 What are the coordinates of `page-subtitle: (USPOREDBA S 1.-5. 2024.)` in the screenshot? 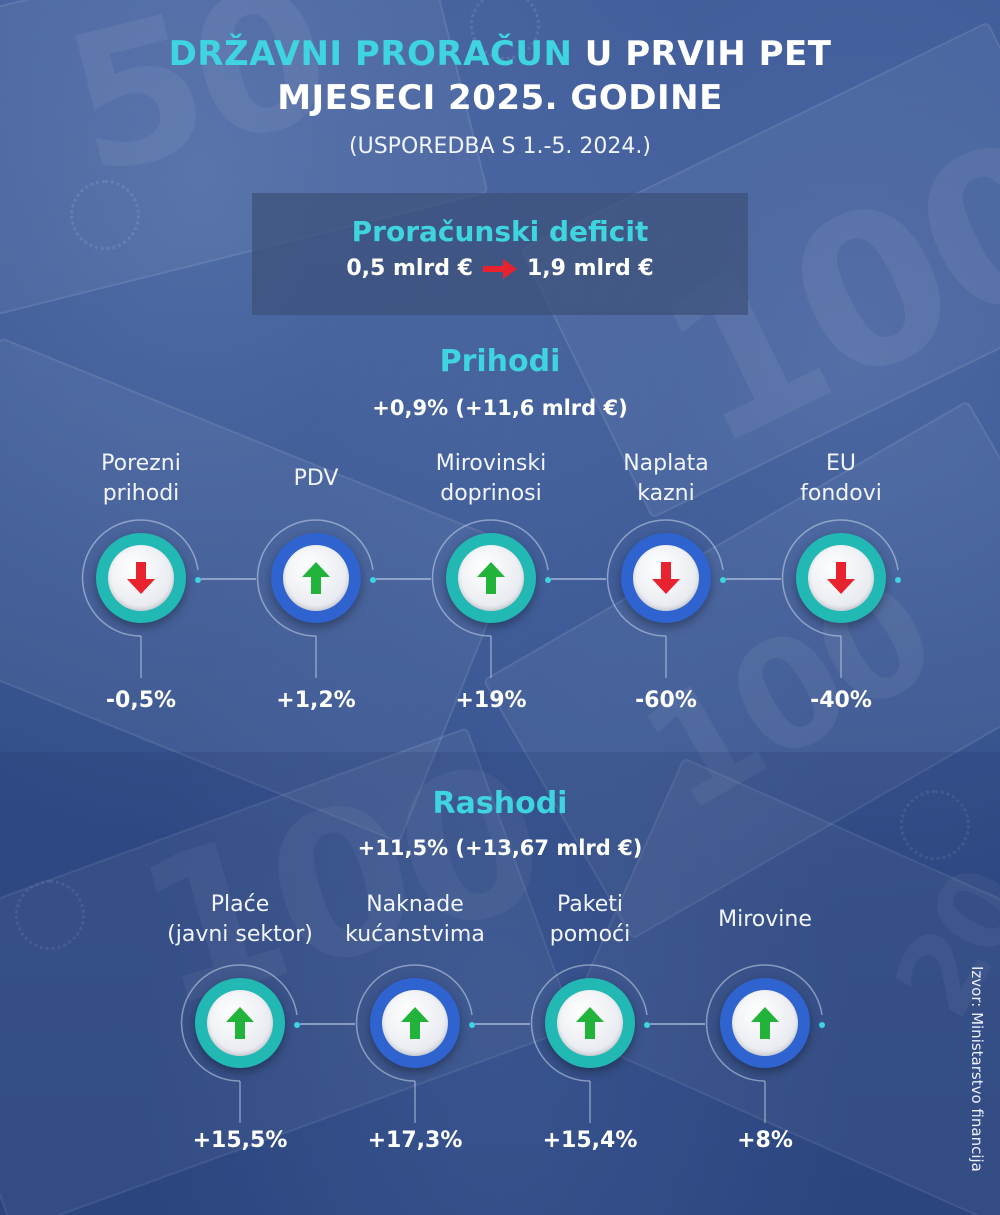 It's located at (500, 146).